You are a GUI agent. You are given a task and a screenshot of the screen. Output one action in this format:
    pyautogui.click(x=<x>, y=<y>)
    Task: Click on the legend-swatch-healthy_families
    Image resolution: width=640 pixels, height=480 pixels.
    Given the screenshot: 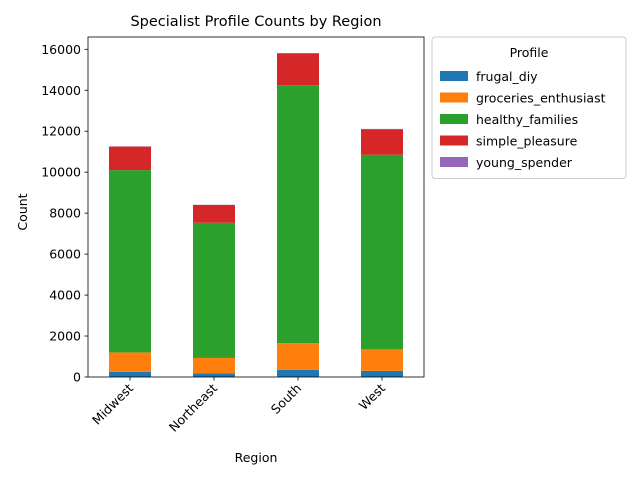 What is the action you would take?
    pyautogui.click(x=454, y=119)
    